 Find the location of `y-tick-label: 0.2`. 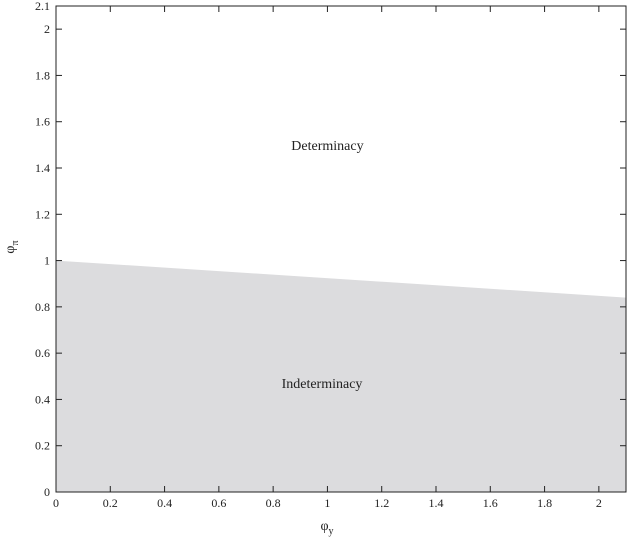

y-tick-label: 0.2 is located at coordinates (42, 446).